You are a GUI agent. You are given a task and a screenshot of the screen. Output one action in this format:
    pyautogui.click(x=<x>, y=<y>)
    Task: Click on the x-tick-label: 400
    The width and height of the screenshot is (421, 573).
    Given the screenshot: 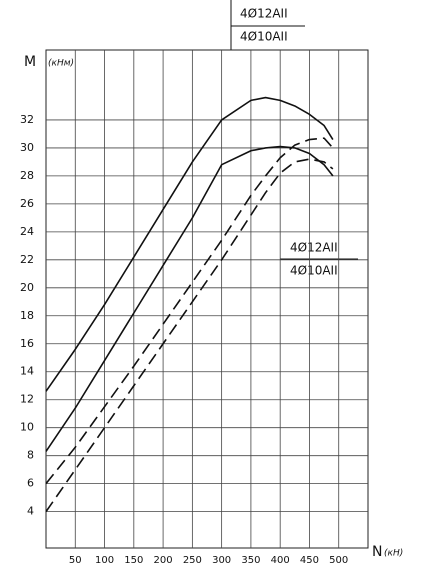 What is the action you would take?
    pyautogui.click(x=280, y=560)
    